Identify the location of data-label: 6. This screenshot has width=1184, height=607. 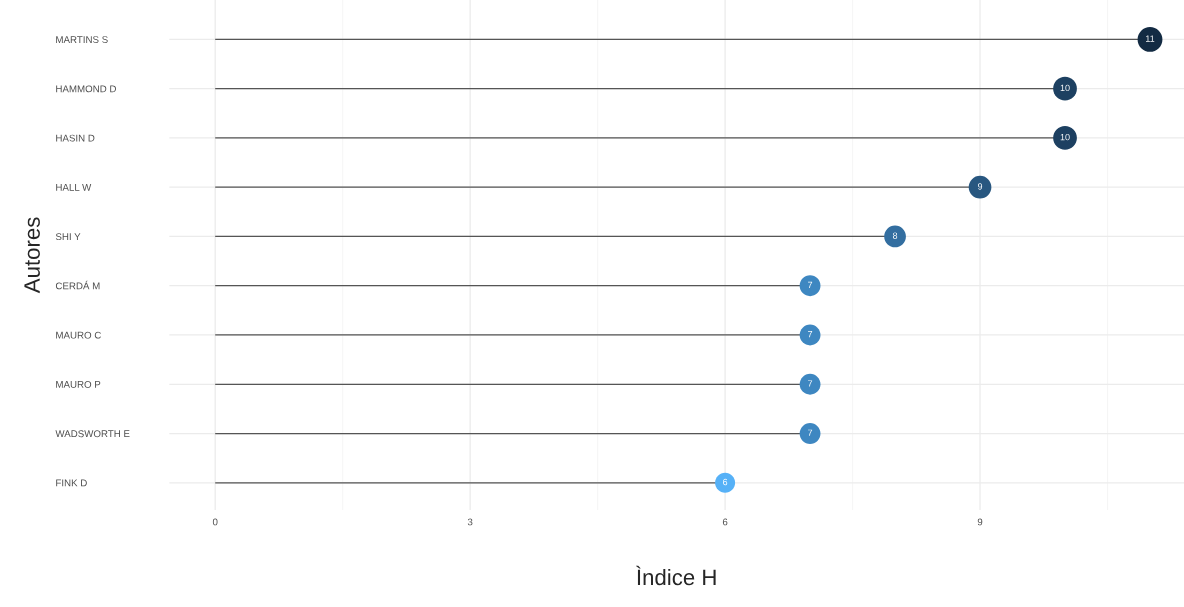
(725, 482).